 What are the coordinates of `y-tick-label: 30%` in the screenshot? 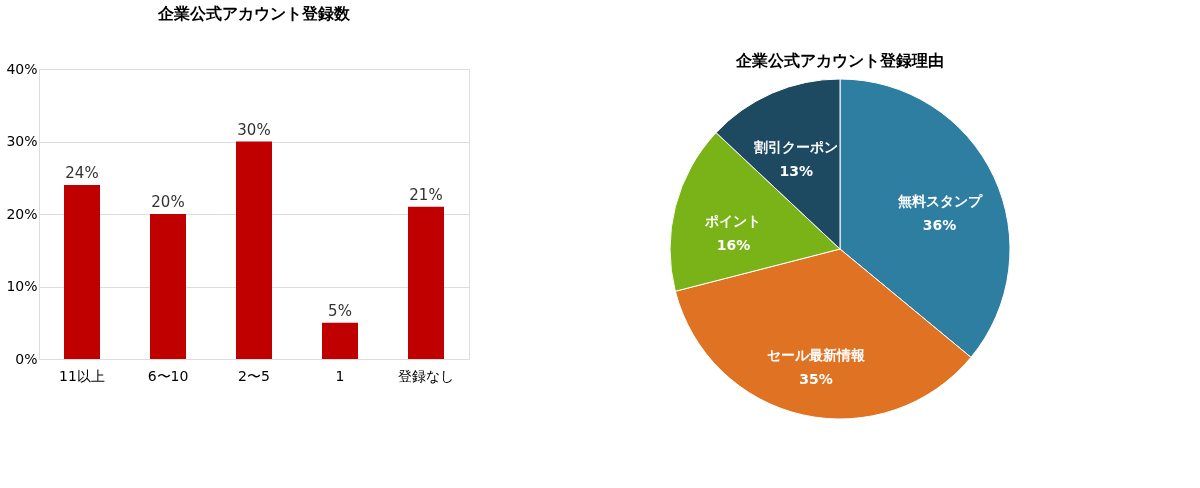 It's located at (22, 141).